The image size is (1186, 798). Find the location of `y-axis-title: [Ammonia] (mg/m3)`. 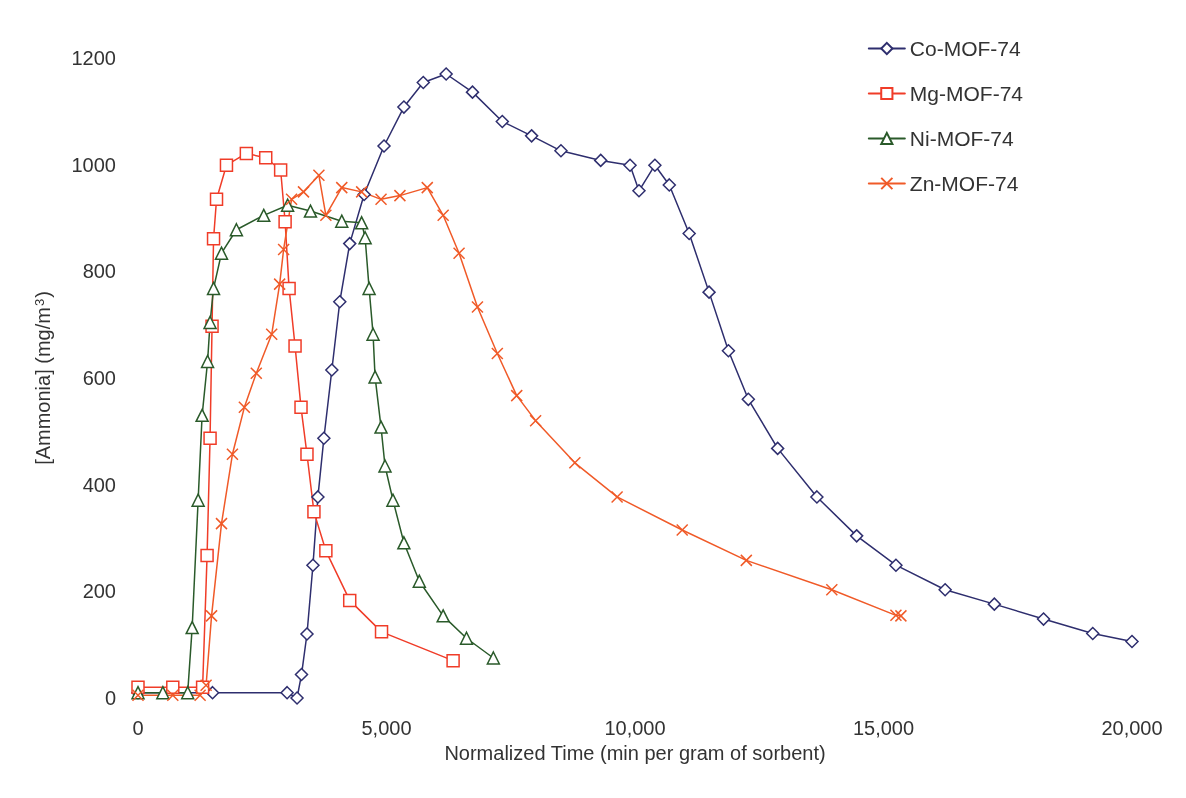

y-axis-title: [Ammonia] (mg/m3) is located at coordinates (43, 378).